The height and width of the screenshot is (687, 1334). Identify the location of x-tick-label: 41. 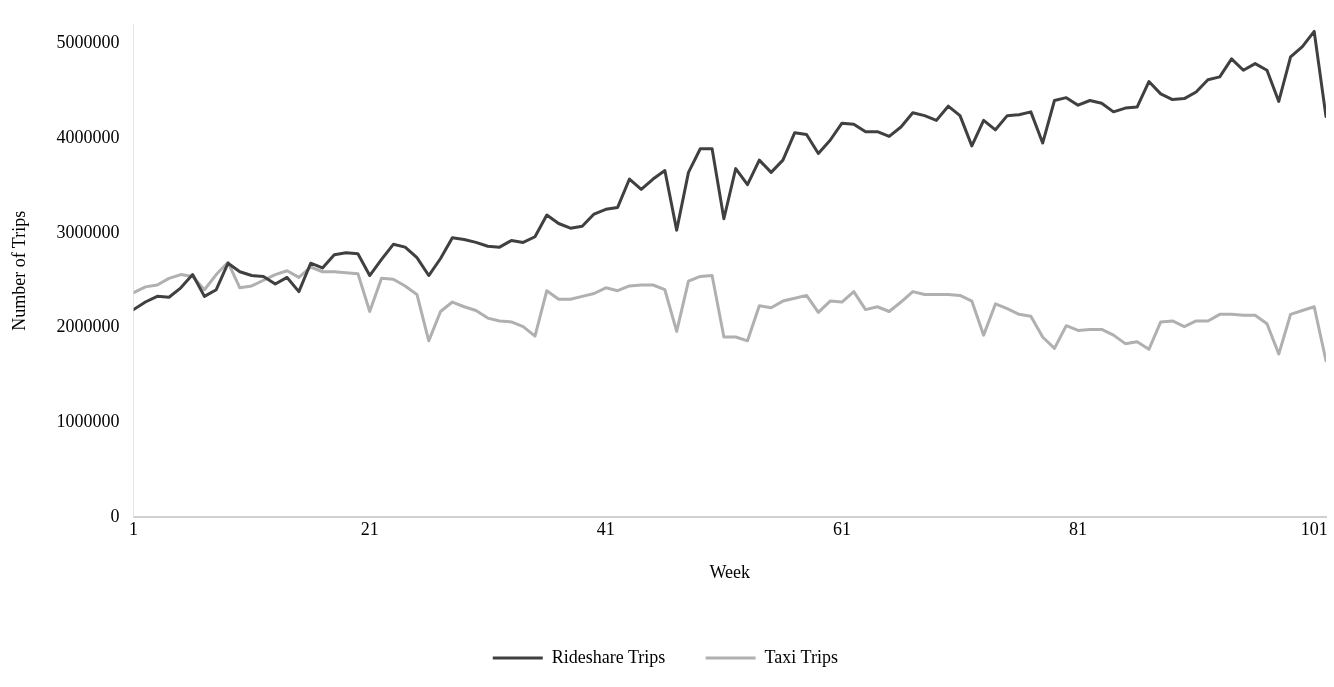
(605, 529).